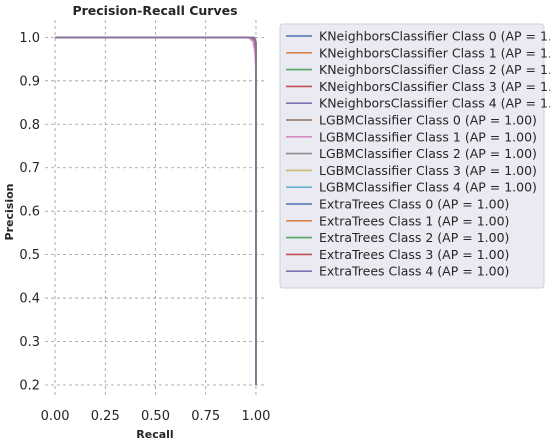 Image resolution: width=550 pixels, height=442 pixels. Describe the element at coordinates (9, 212) in the screenshot. I see `y-axis-label: Precision` at that location.